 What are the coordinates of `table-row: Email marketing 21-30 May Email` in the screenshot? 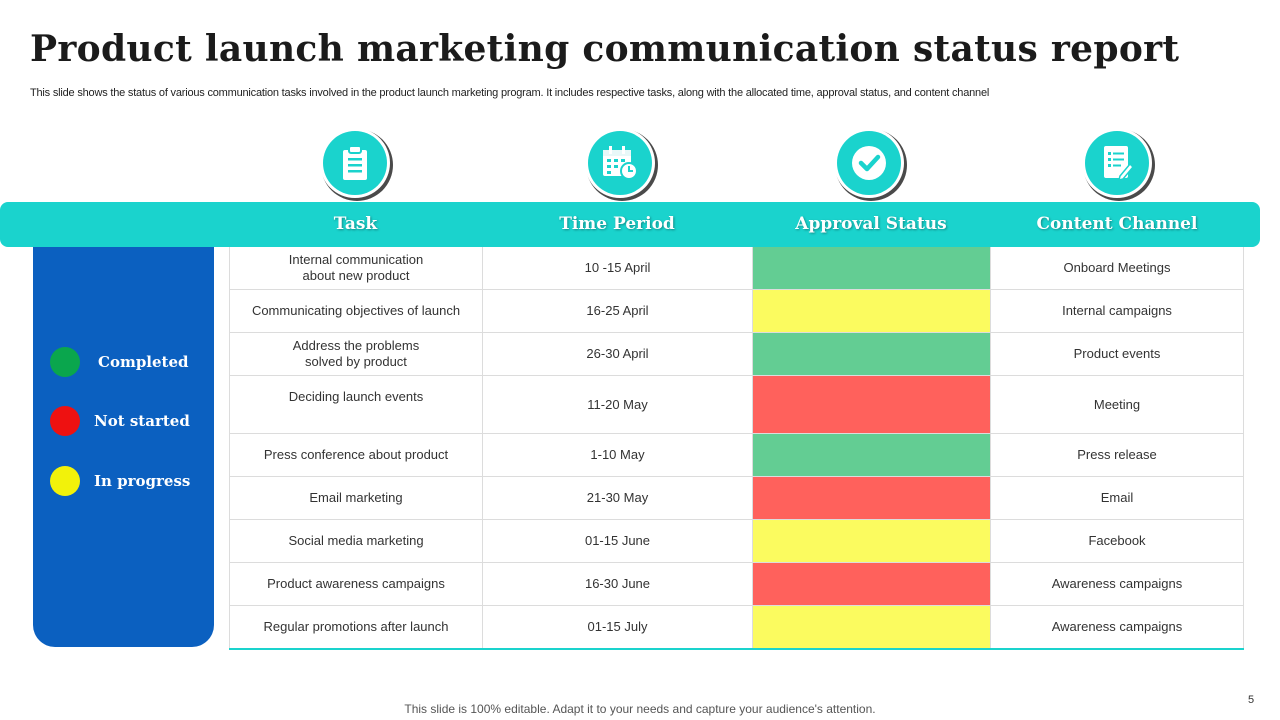 It's located at (736, 498).